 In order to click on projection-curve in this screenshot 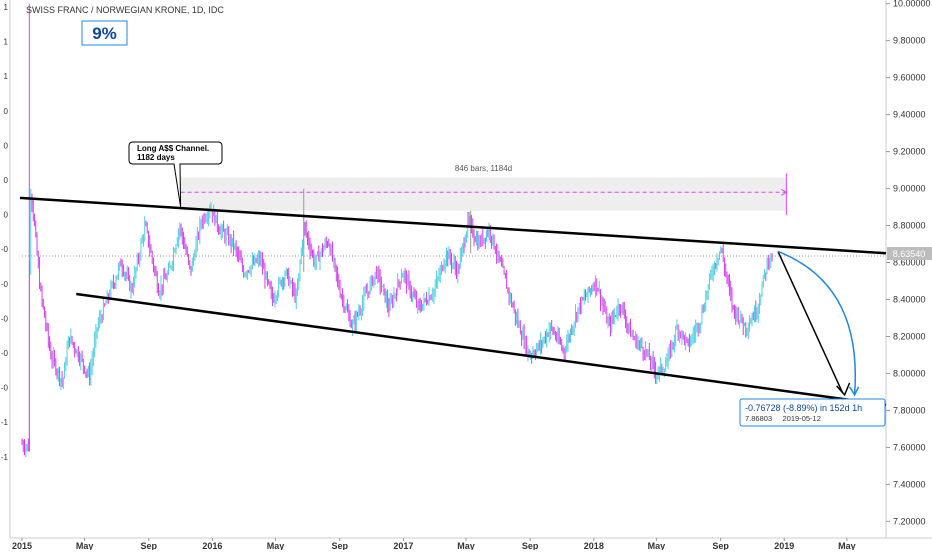, I will do `click(817, 322)`.